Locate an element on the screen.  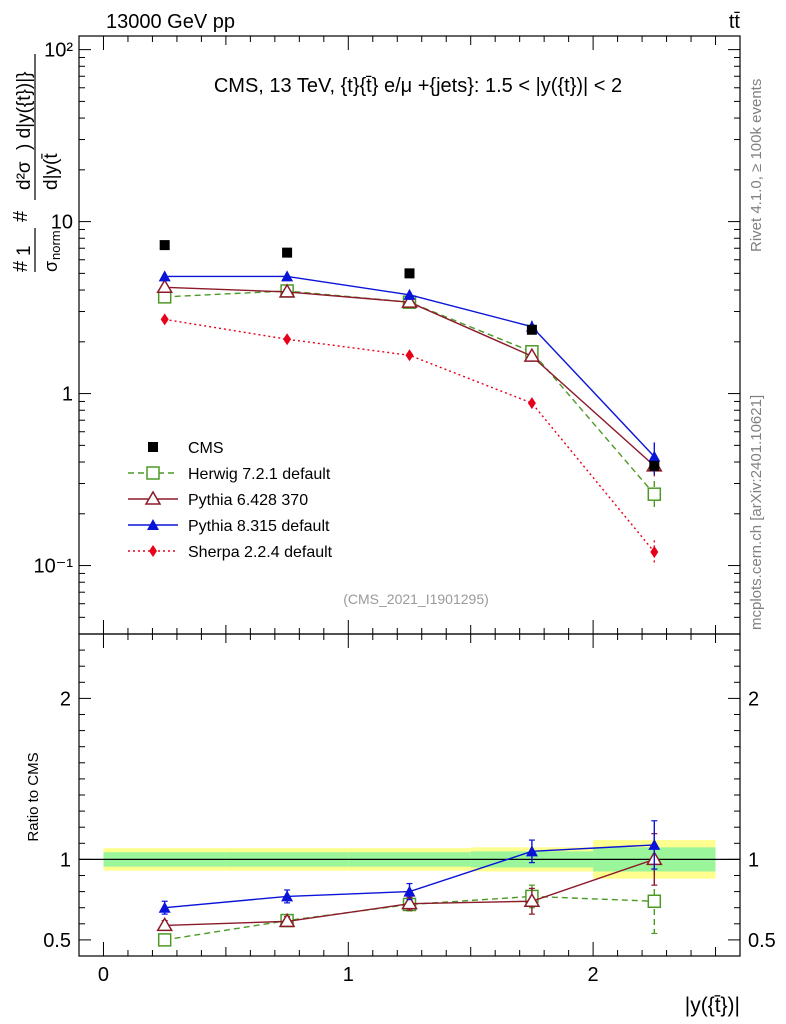
y-tick-label: 10 is located at coordinates (62, 223).